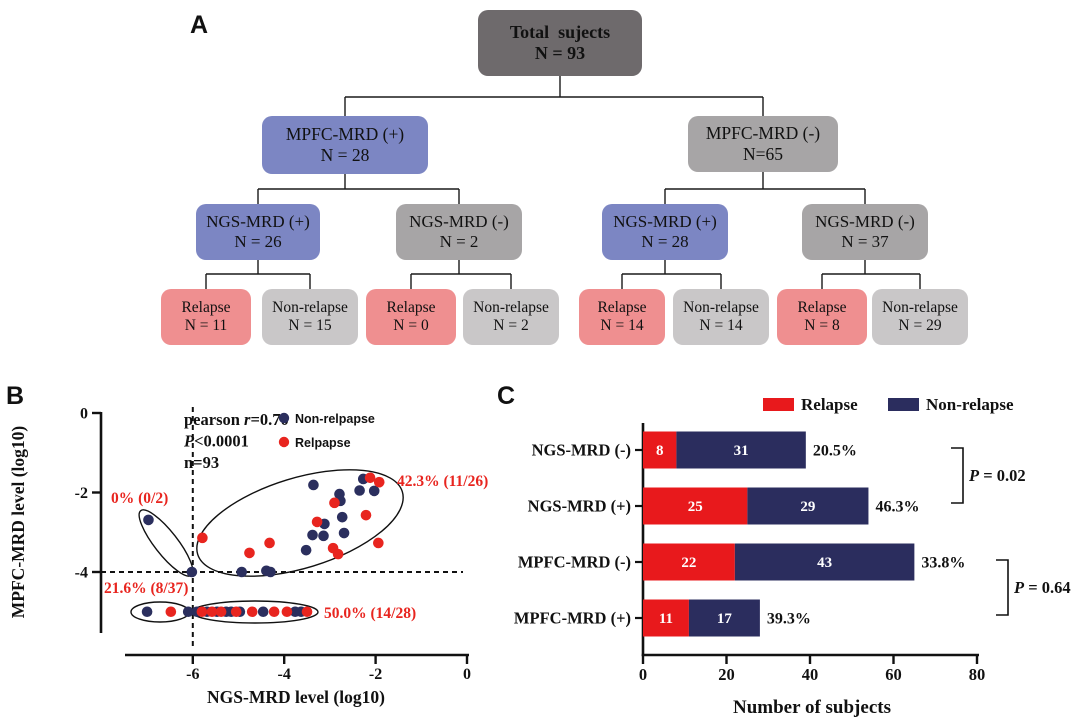  I want to click on c-category-label: NGS-MRD (-), so click(581, 450).